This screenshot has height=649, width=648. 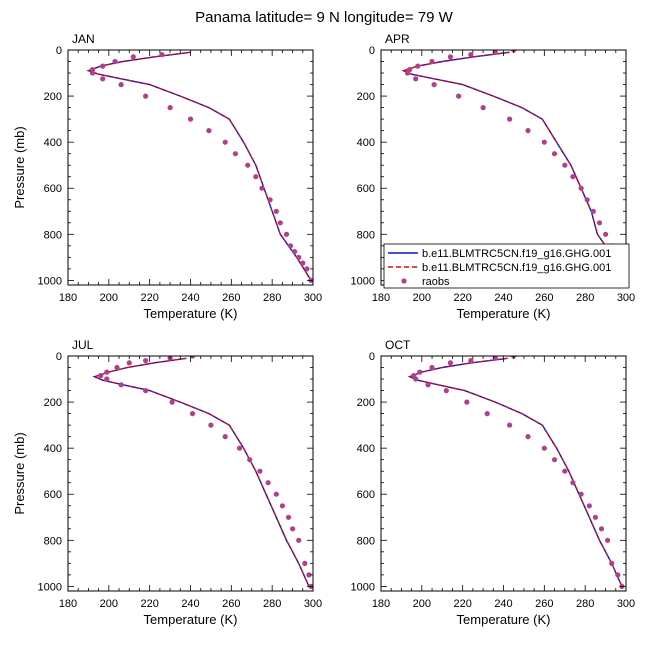 What do you see at coordinates (398, 345) in the screenshot?
I see `panel-label: OCT` at bounding box center [398, 345].